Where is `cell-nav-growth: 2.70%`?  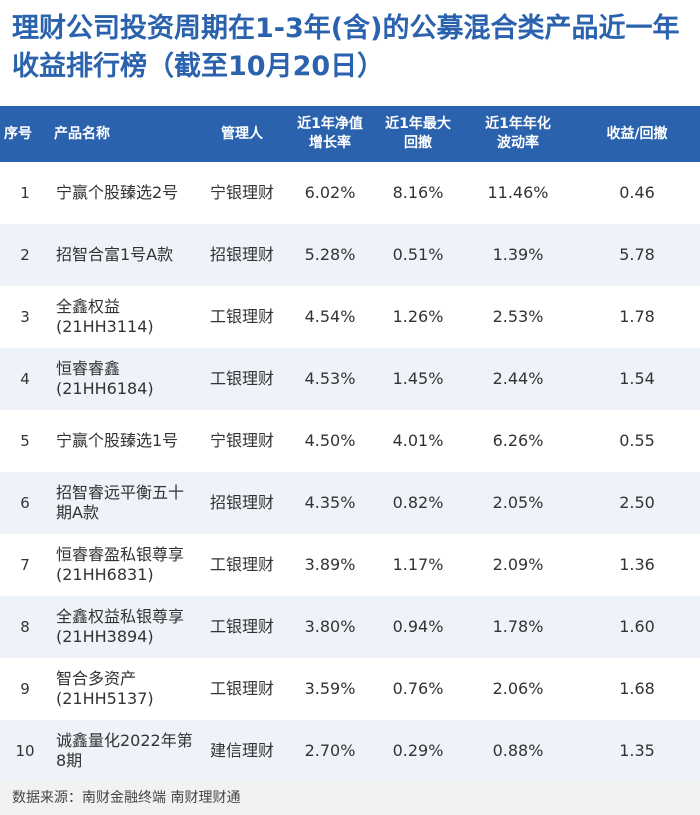
cell-nav-growth: 2.70% is located at coordinates (330, 750).